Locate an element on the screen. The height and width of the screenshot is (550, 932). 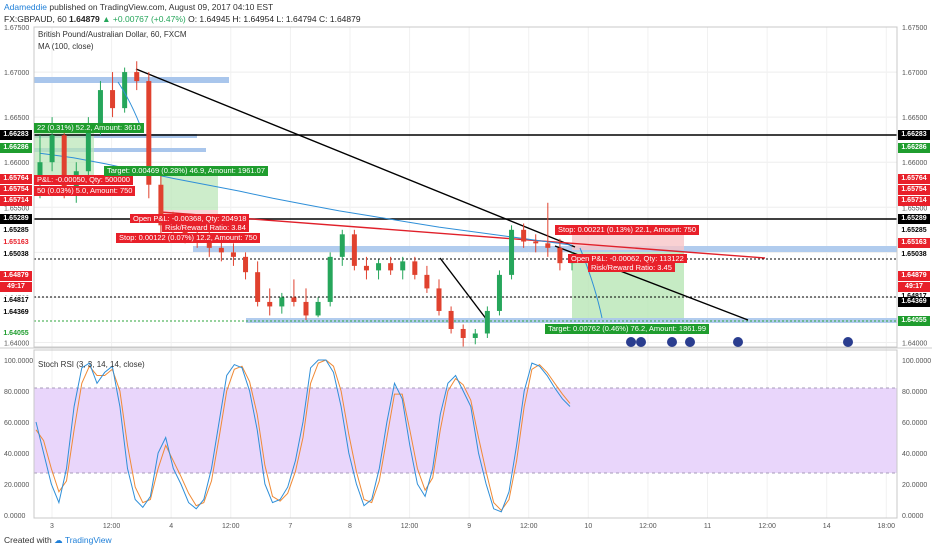
trendline-short is located at coordinates (463, 289).